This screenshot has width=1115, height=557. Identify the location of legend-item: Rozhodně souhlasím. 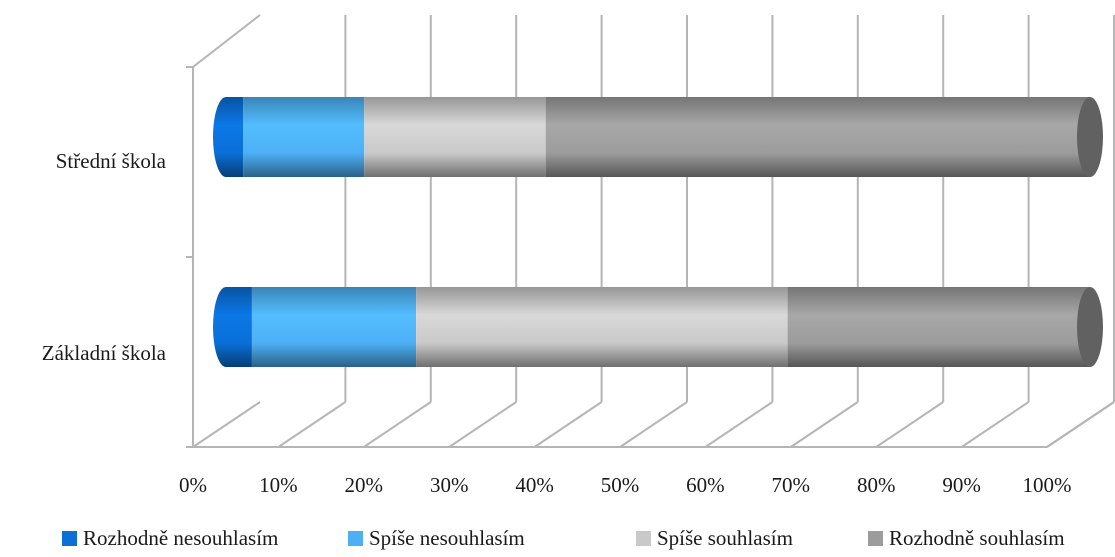
(966, 538).